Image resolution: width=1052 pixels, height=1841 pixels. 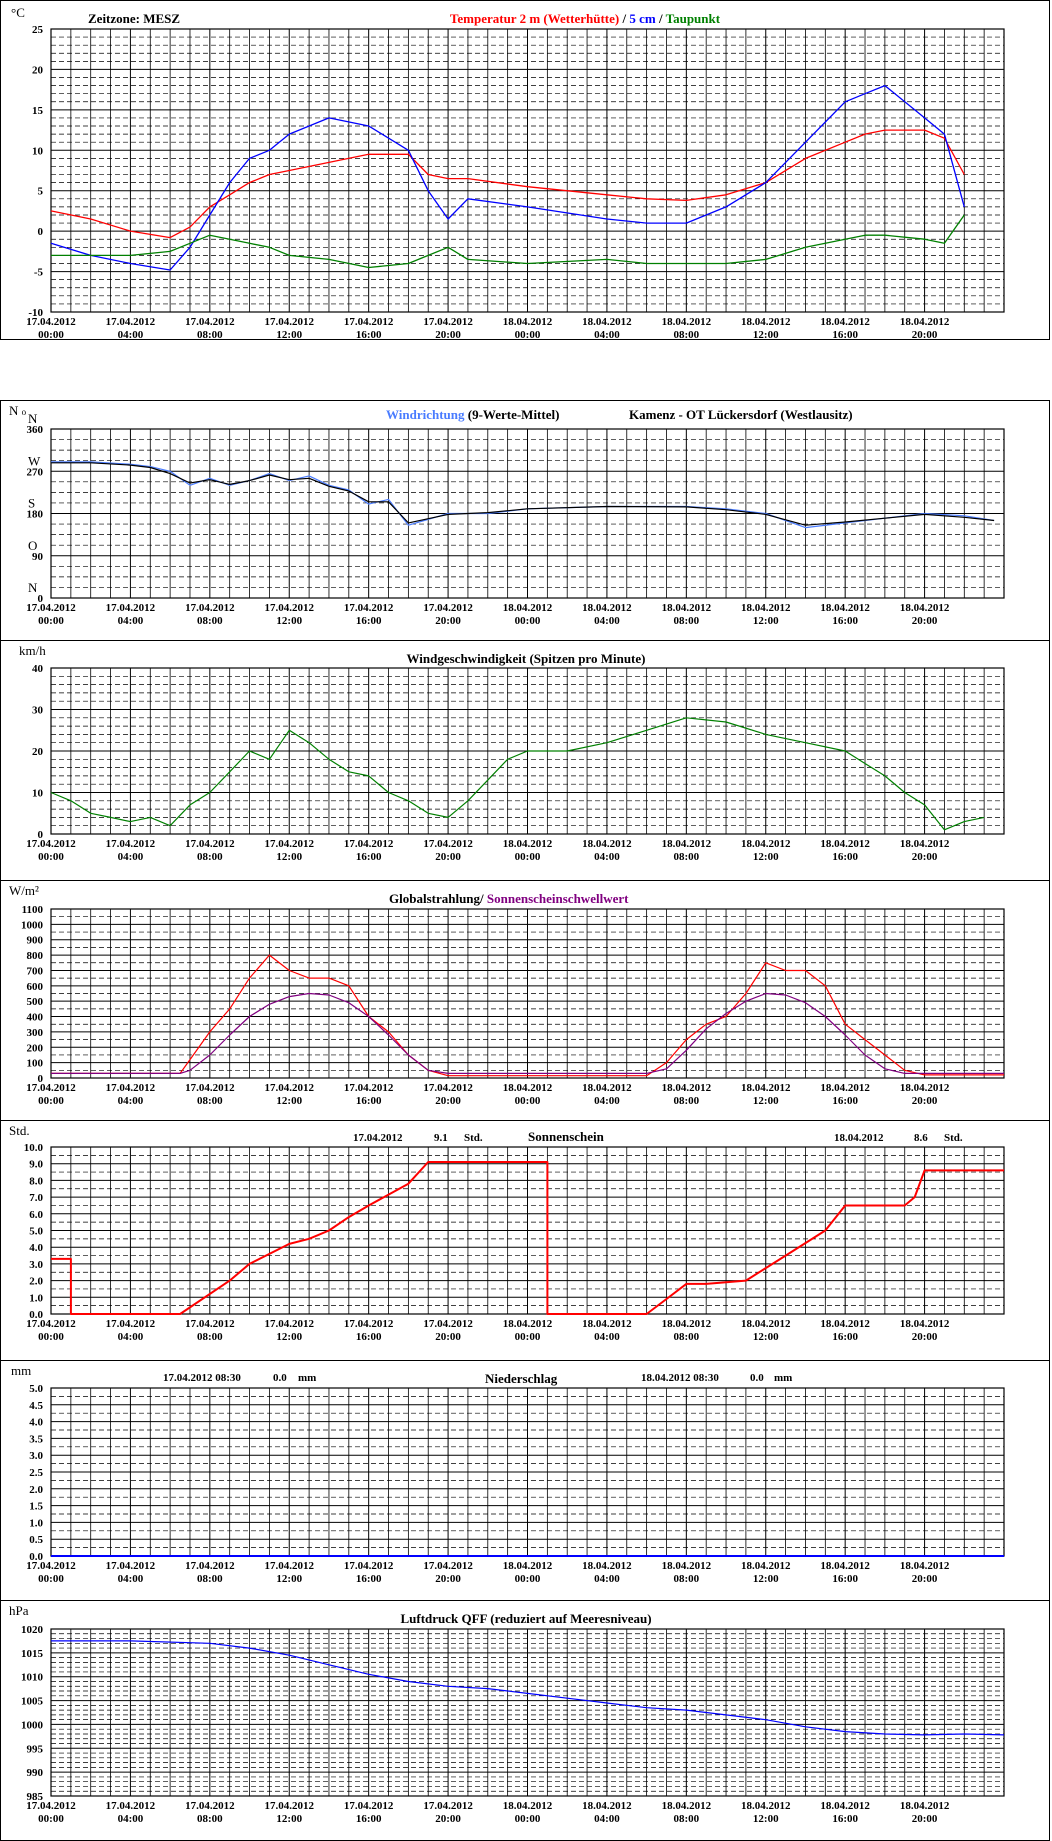 I want to click on wind-direction-y-unit: N o, so click(x=18, y=410).